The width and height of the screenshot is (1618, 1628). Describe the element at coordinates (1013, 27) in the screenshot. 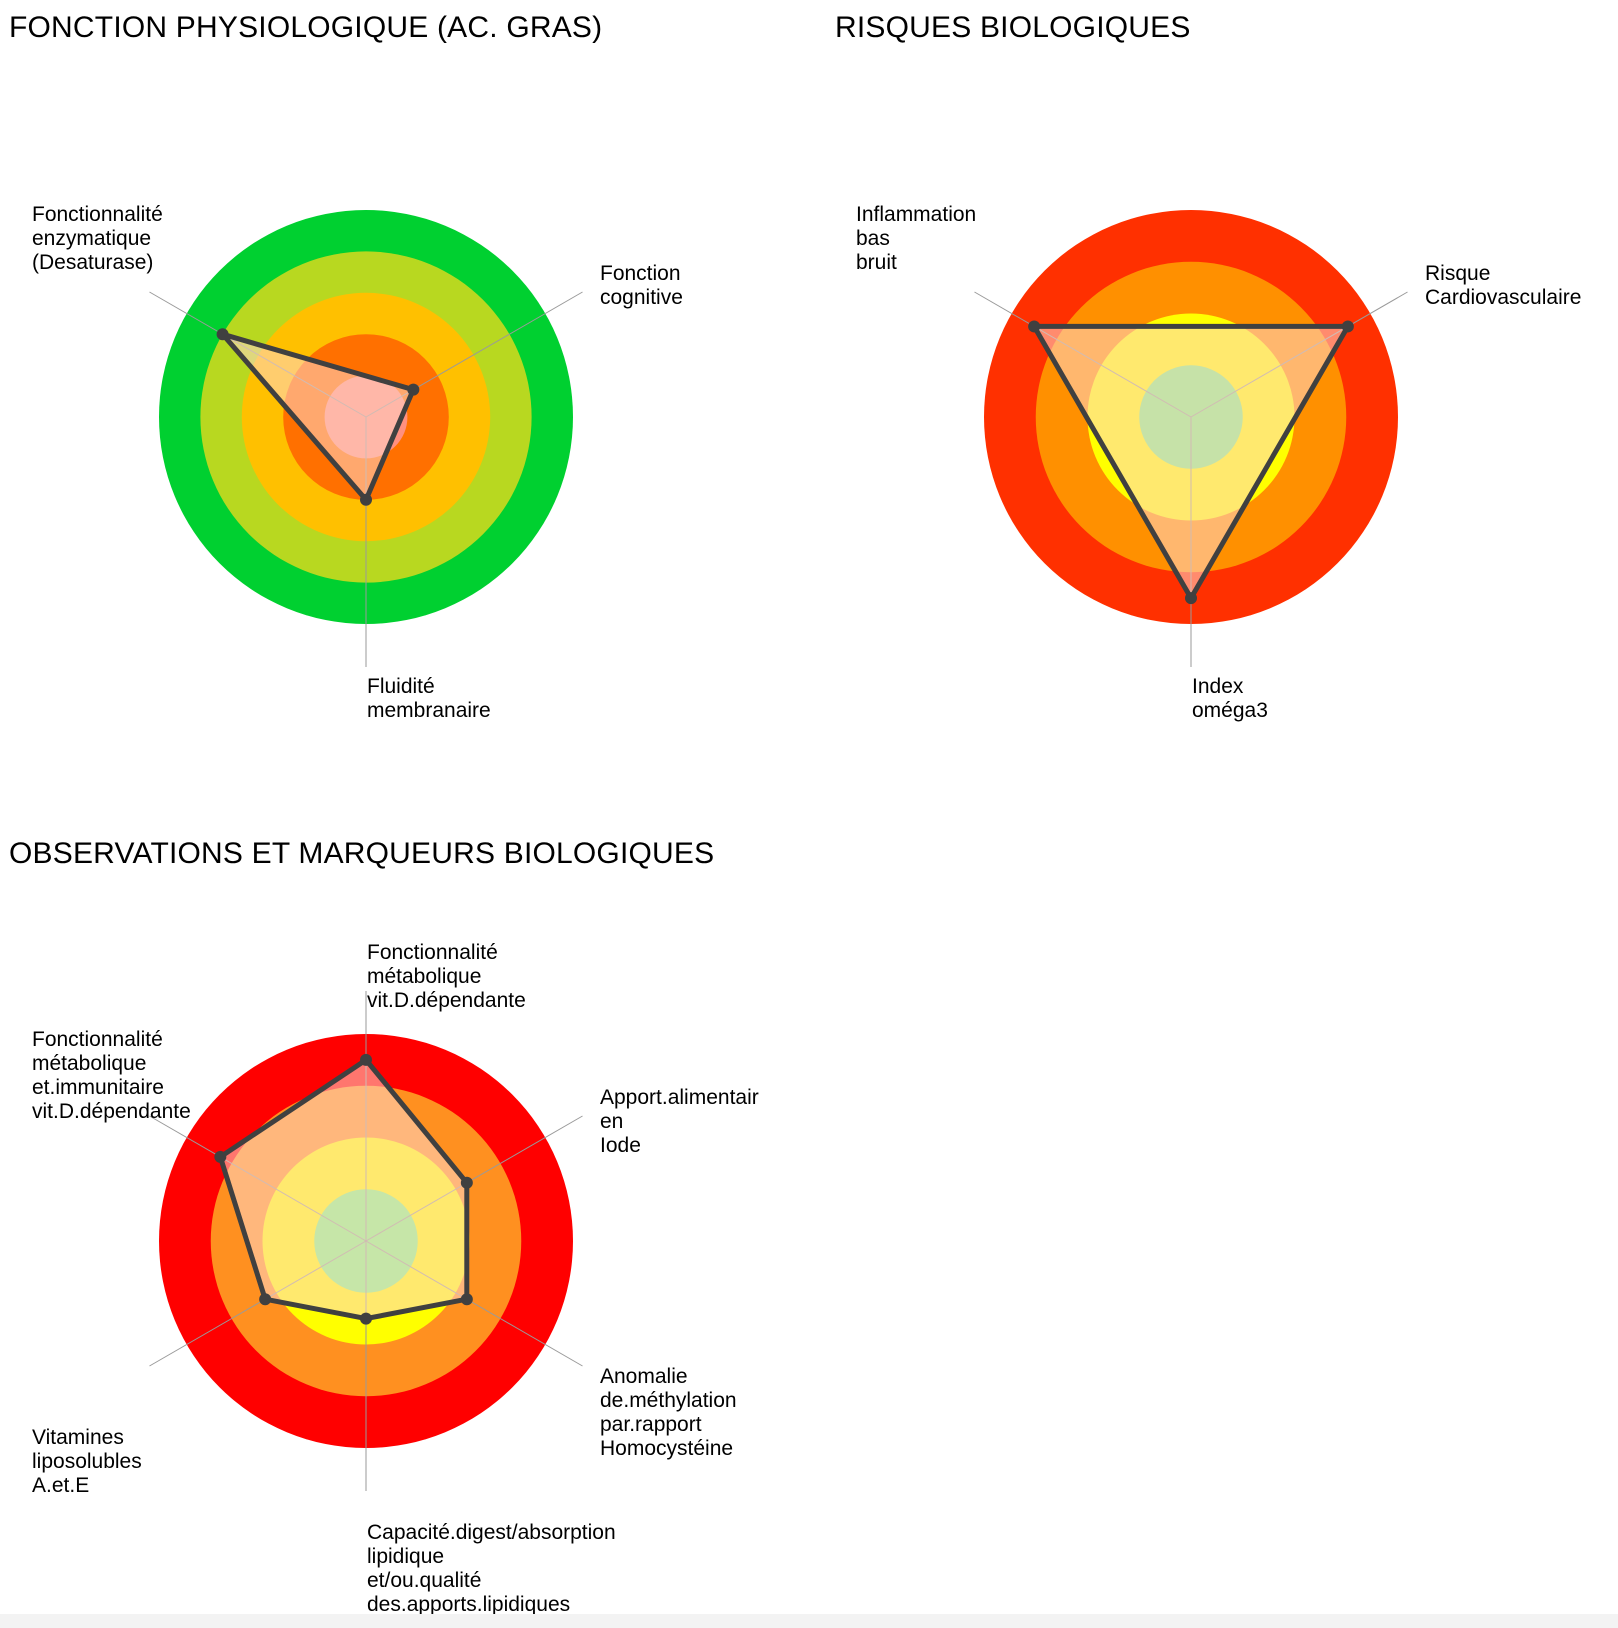

I see `chart-title-risques: RISQUES BIOLOGIQUES` at that location.